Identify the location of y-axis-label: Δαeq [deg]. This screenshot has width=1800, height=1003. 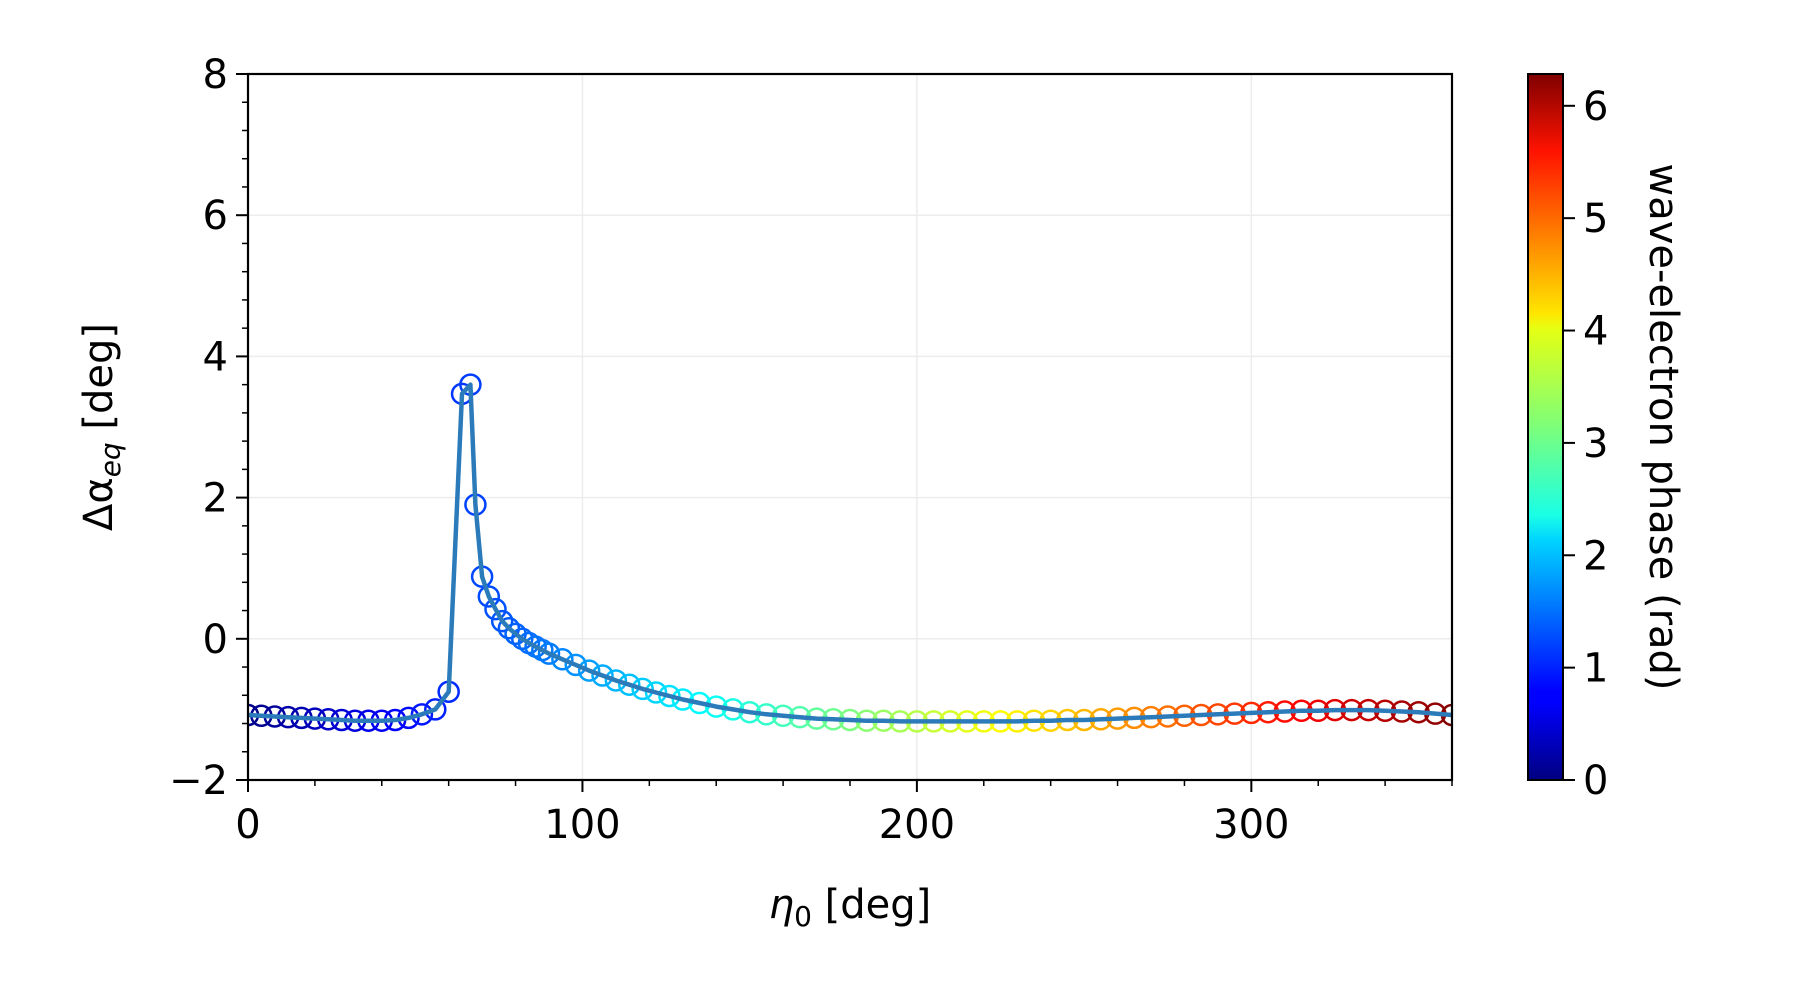
(101, 427).